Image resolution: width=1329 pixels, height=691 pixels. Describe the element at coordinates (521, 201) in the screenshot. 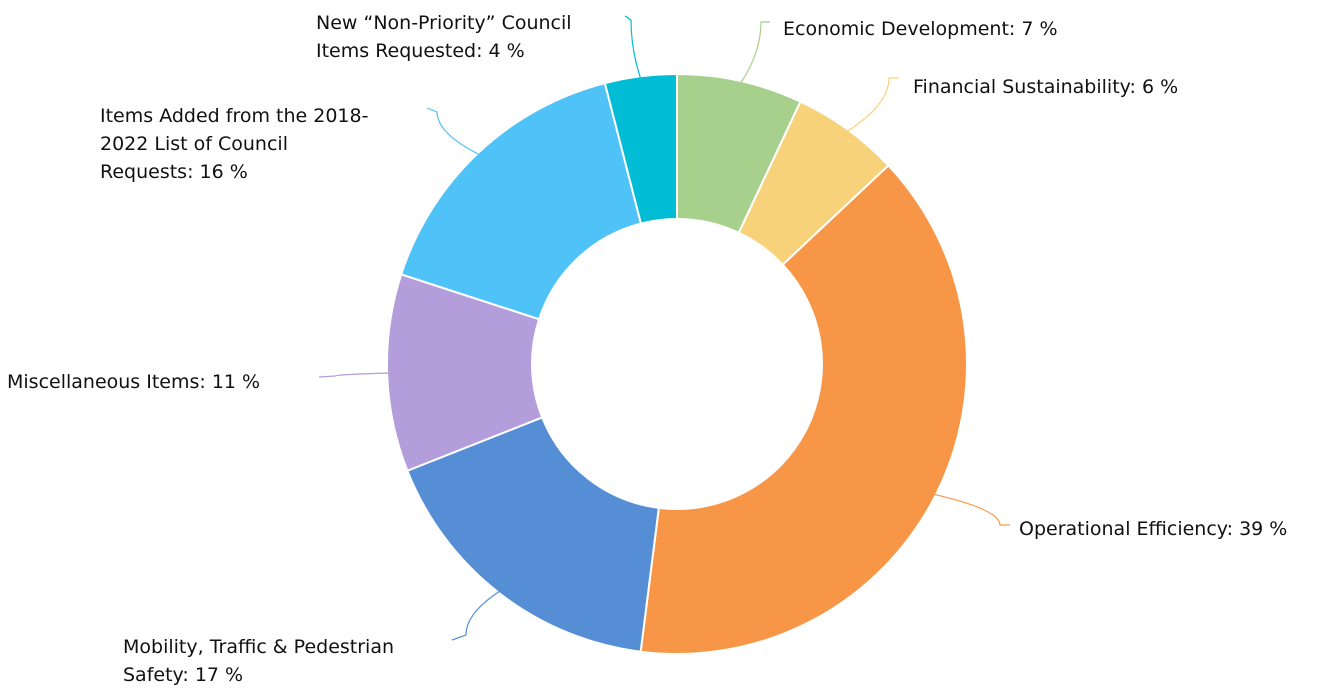

I see `slice-items-added-from-the-2018-2022-list-of-council-requests` at that location.